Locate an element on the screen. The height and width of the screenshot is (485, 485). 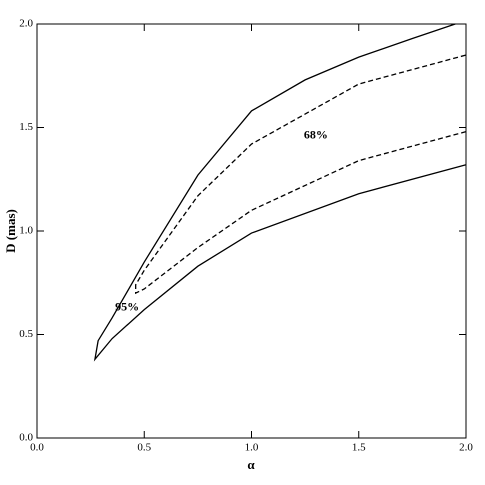
y-tick-label: 2.0 is located at coordinates (26, 24).